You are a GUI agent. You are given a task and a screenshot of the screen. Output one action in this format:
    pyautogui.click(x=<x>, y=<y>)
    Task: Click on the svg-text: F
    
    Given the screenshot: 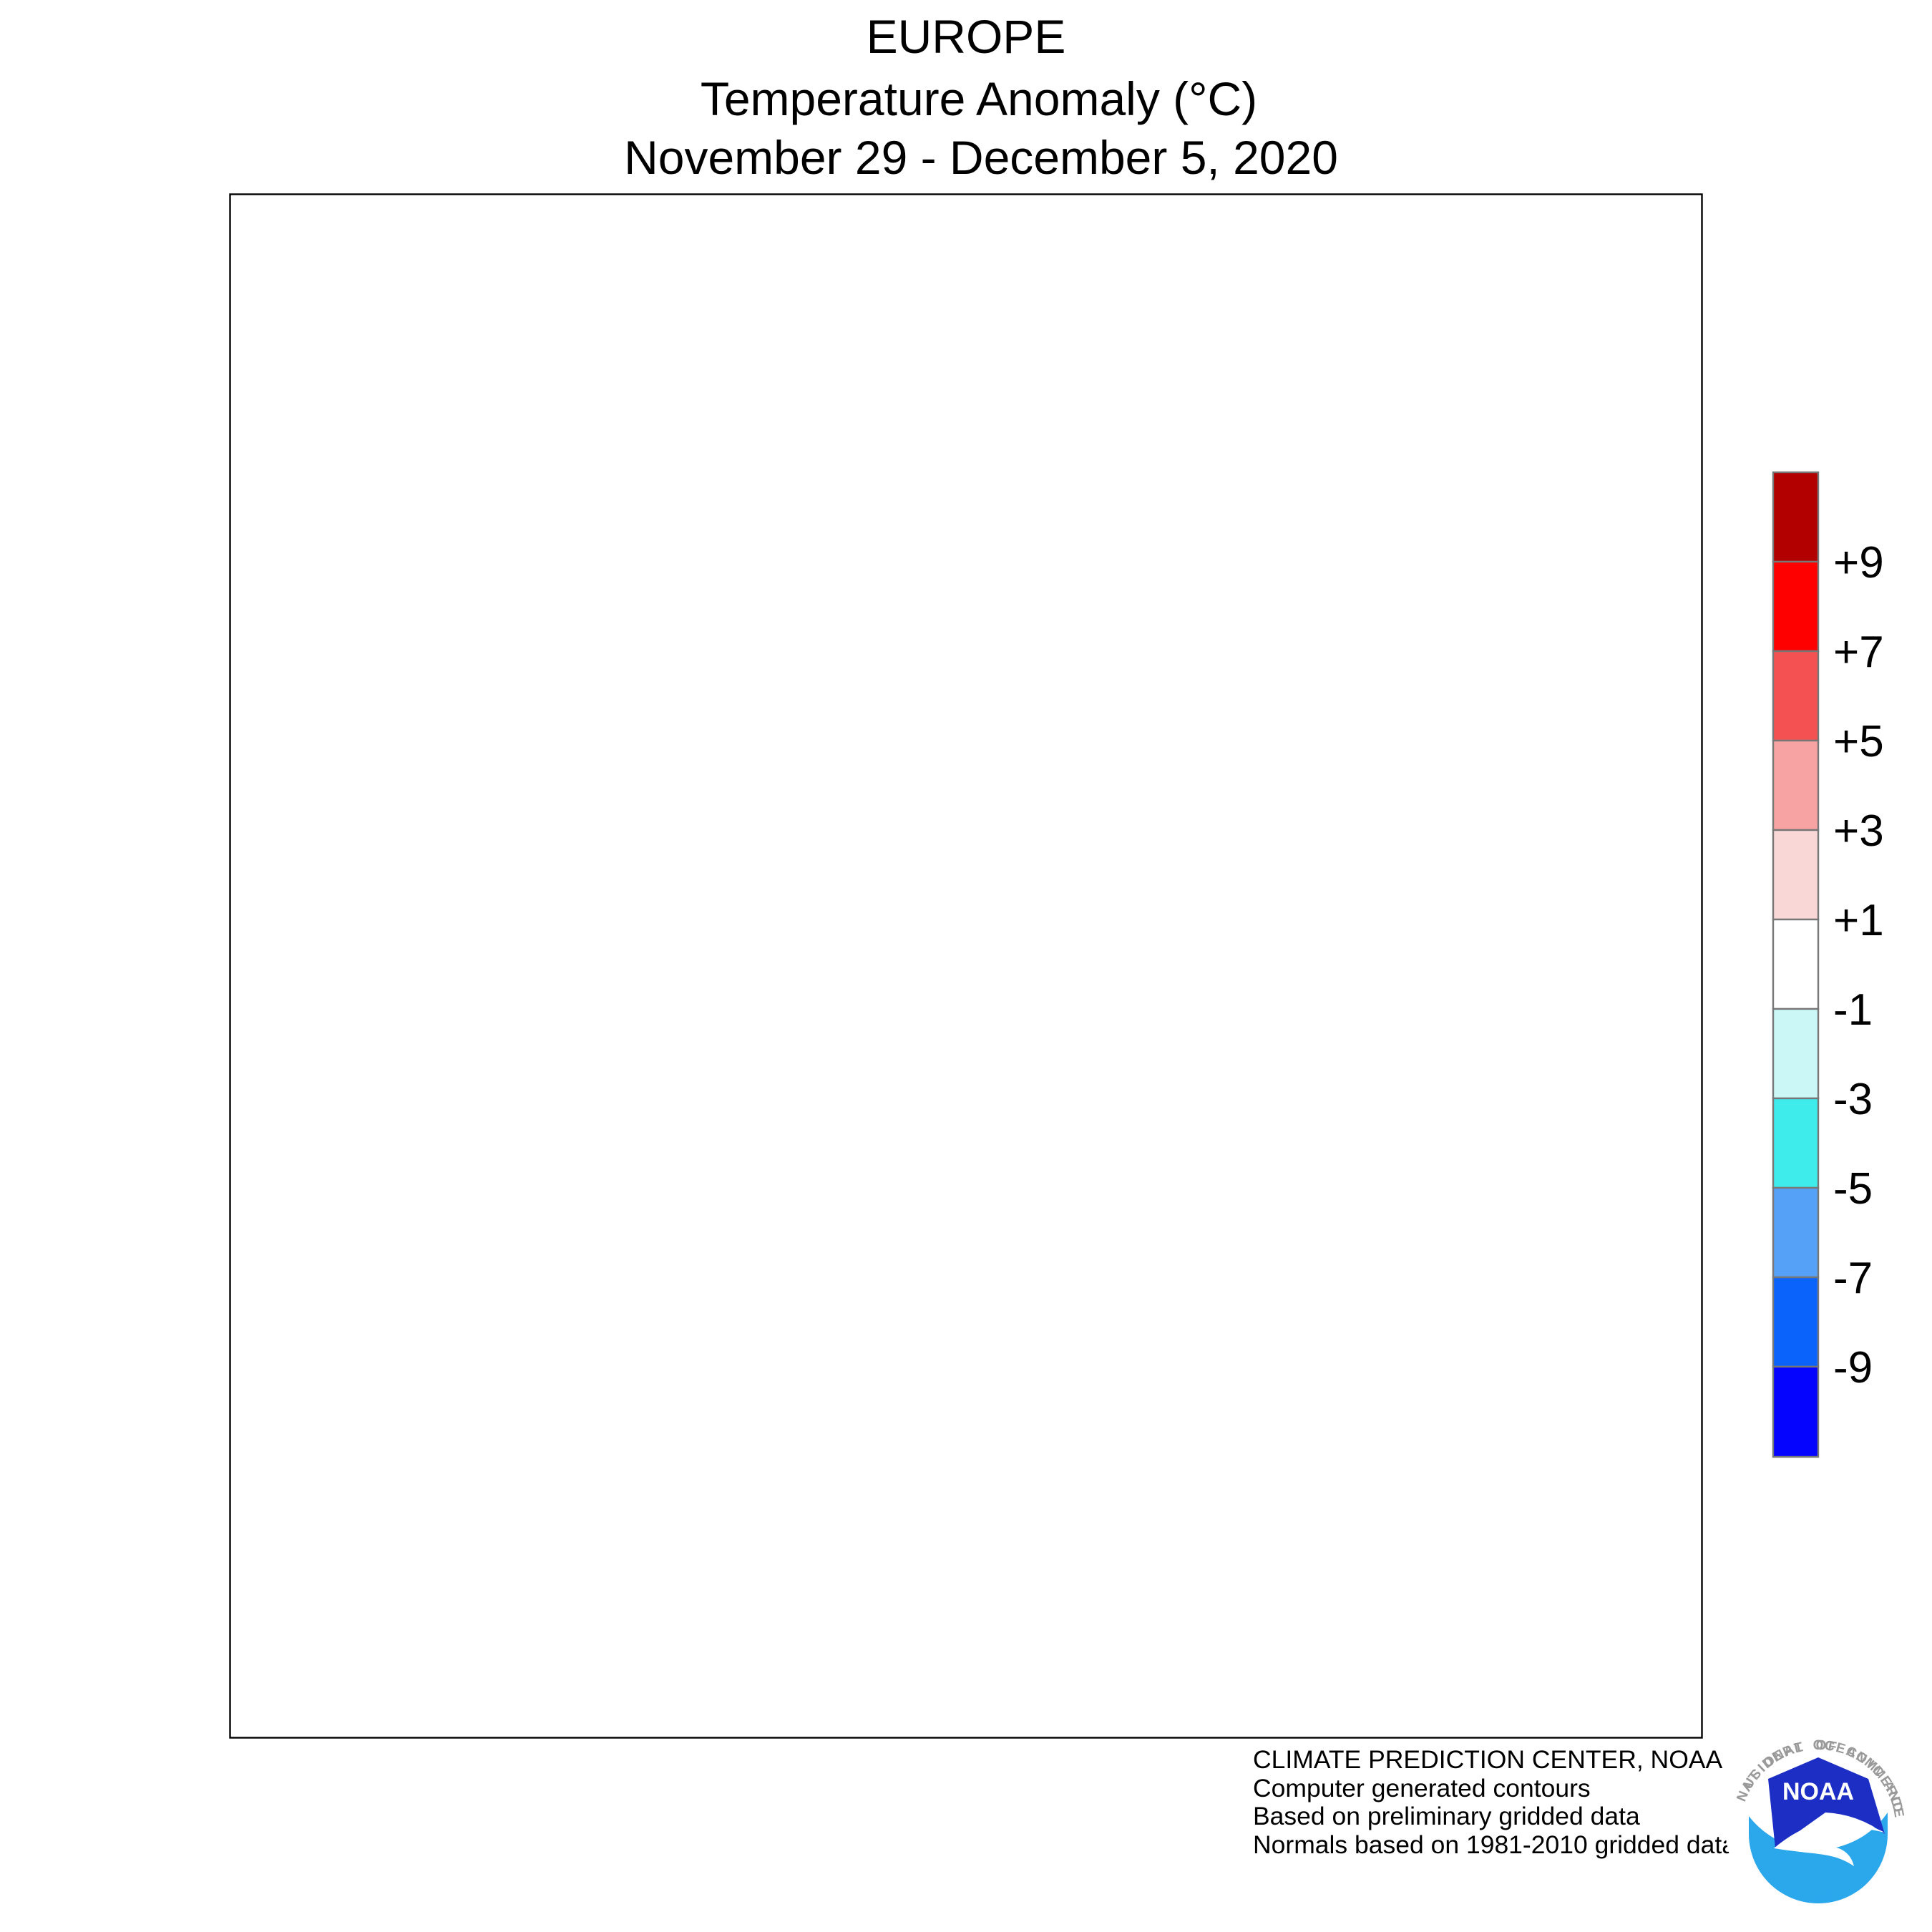 What is the action you would take?
    pyautogui.click(x=1832, y=1747)
    